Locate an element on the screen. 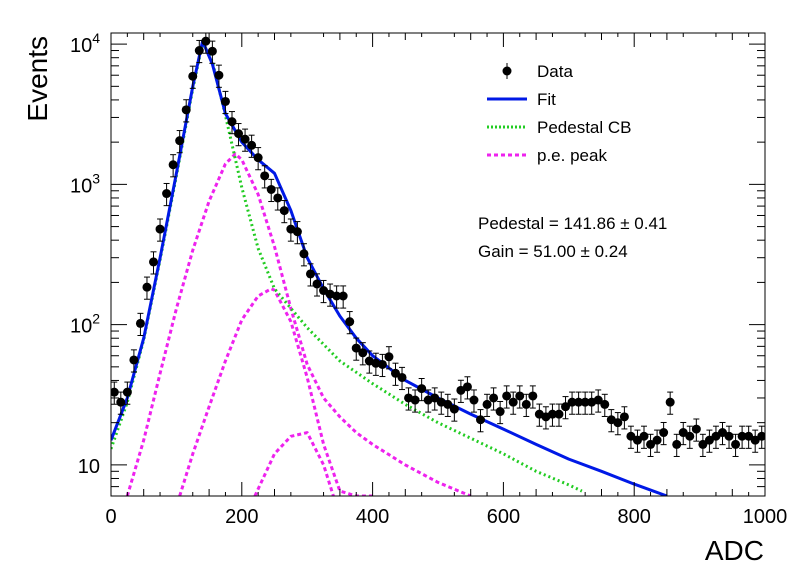  legend-item-ped: Pedestal CB is located at coordinates (559, 127).